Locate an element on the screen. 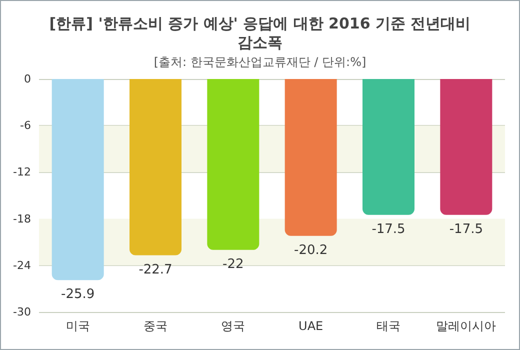 This screenshot has height=350, width=520. chart-title: [한류] '한류소비 증가 예상' 응답에 대한 2016 기준 전년대비 감소폭 is located at coordinates (260, 33).